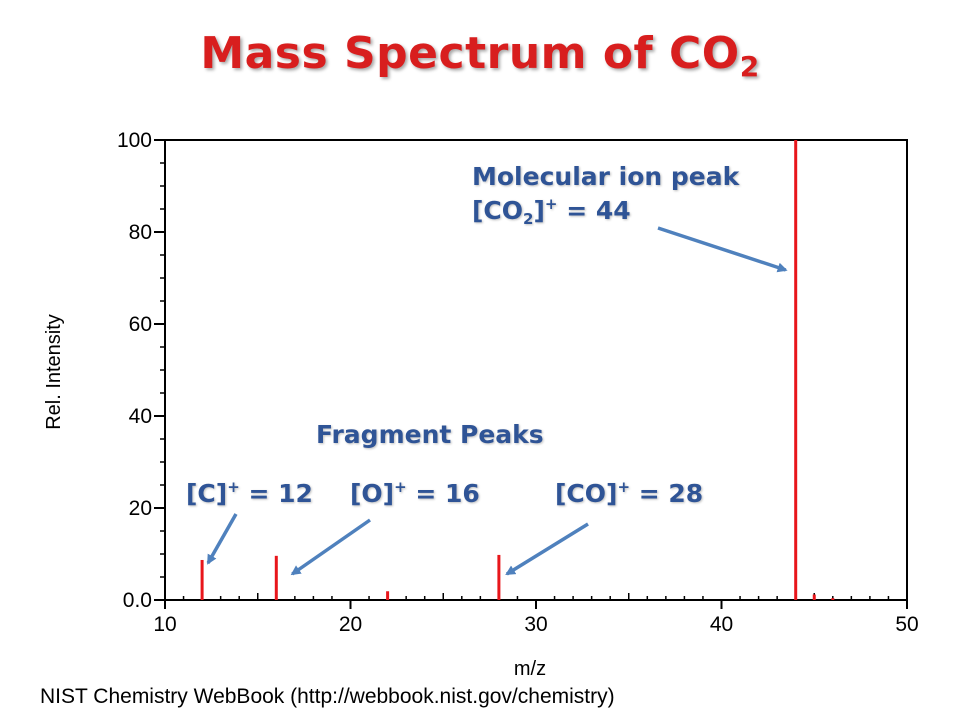 This screenshot has width=960, height=720. Describe the element at coordinates (134, 140) in the screenshot. I see `y-tick-label: 100` at that location.